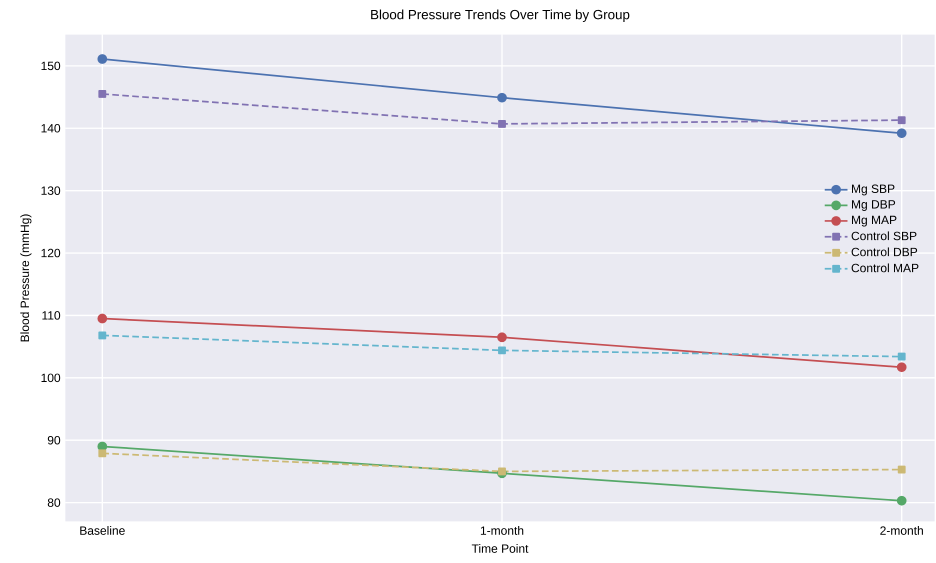 This screenshot has height=563, width=936. What do you see at coordinates (873, 190) in the screenshot?
I see `legend-label: Mg SBP` at bounding box center [873, 190].